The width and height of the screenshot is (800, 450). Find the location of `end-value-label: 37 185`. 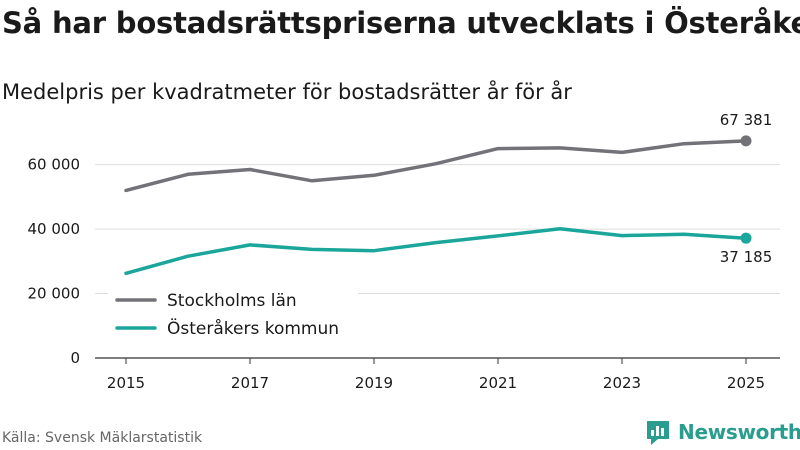

end-value-label: 37 185 is located at coordinates (746, 257).